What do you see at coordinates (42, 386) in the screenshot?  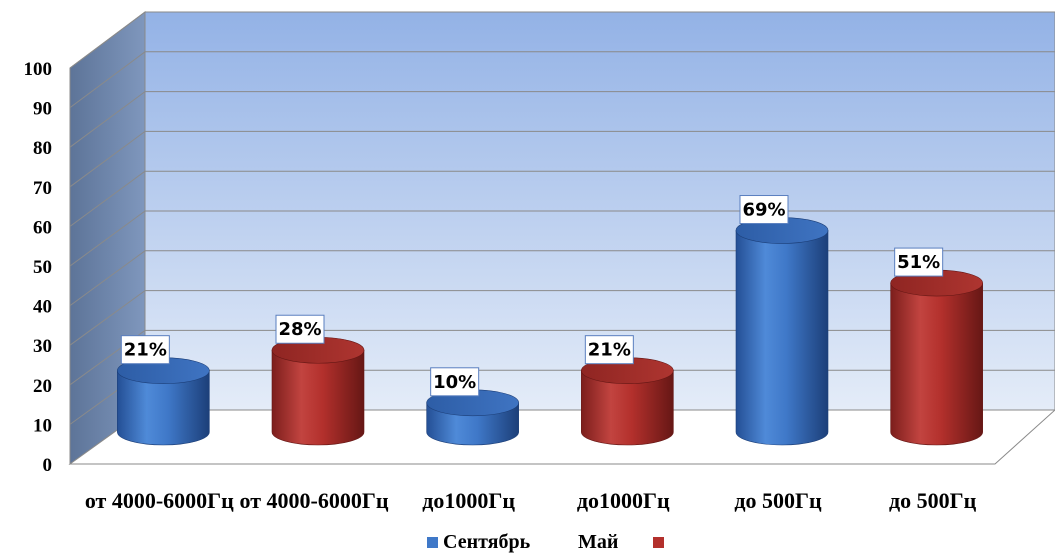 I see `y-tick-label: 20` at bounding box center [42, 386].